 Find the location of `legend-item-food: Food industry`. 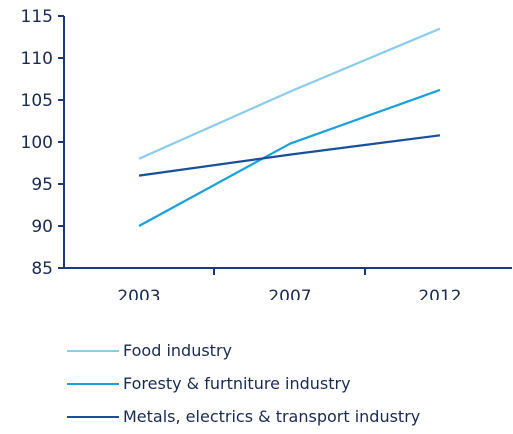

legend-item-food: Food industry is located at coordinates (243, 350).